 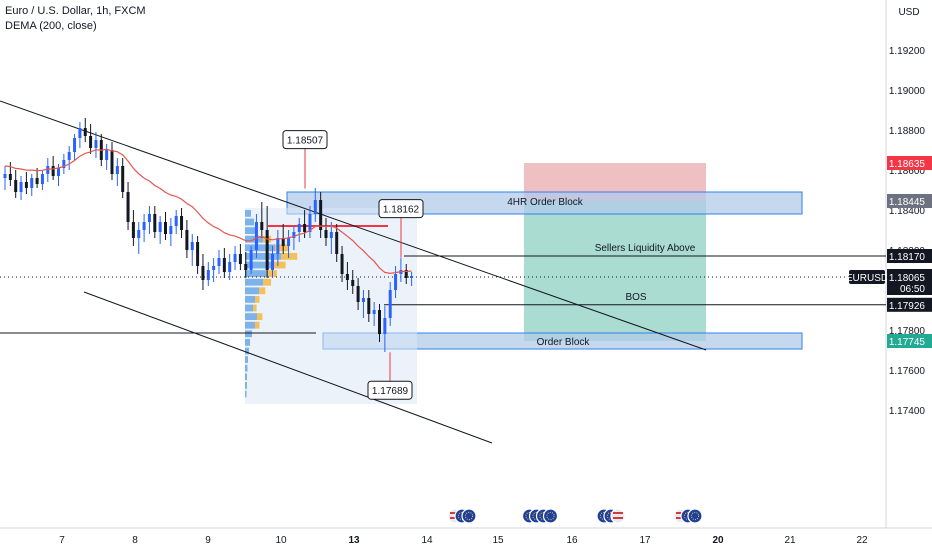 What do you see at coordinates (635, 297) in the screenshot?
I see `bos-label: BOS` at bounding box center [635, 297].